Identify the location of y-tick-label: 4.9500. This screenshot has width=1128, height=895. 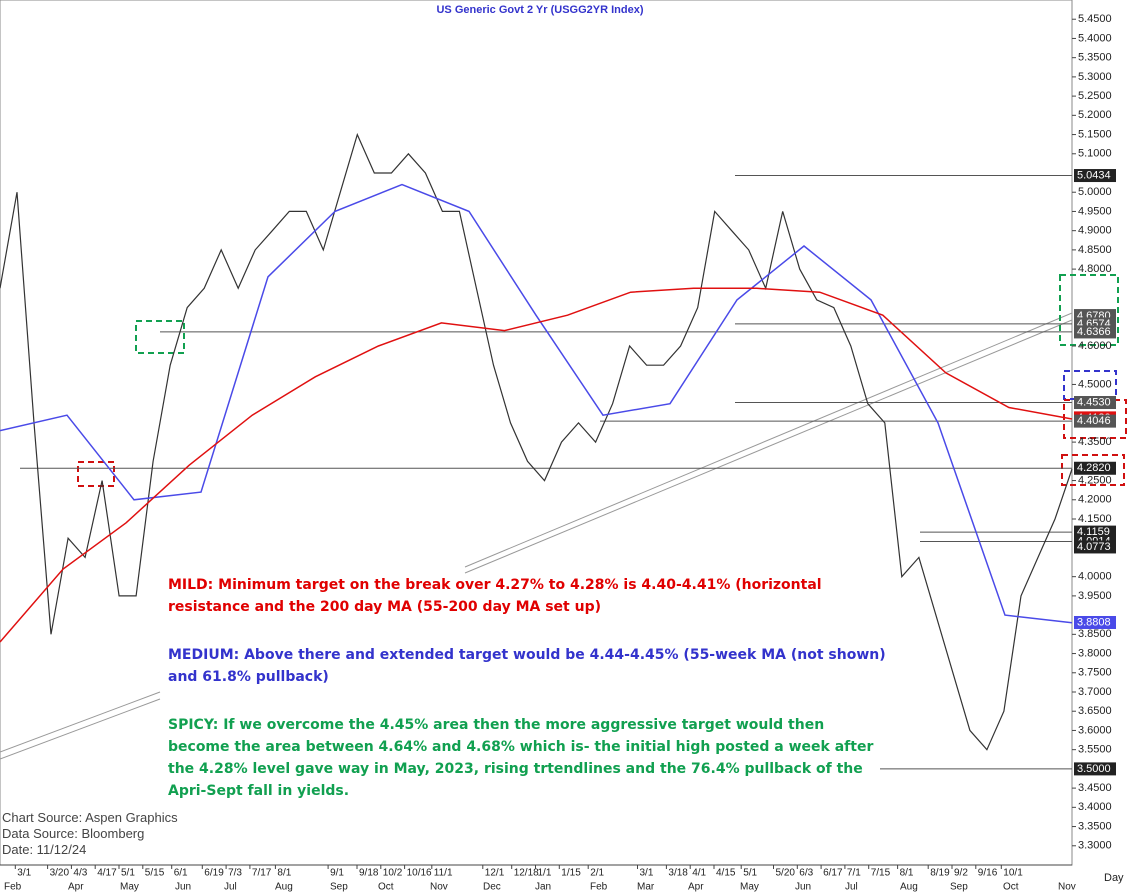
(1095, 211).